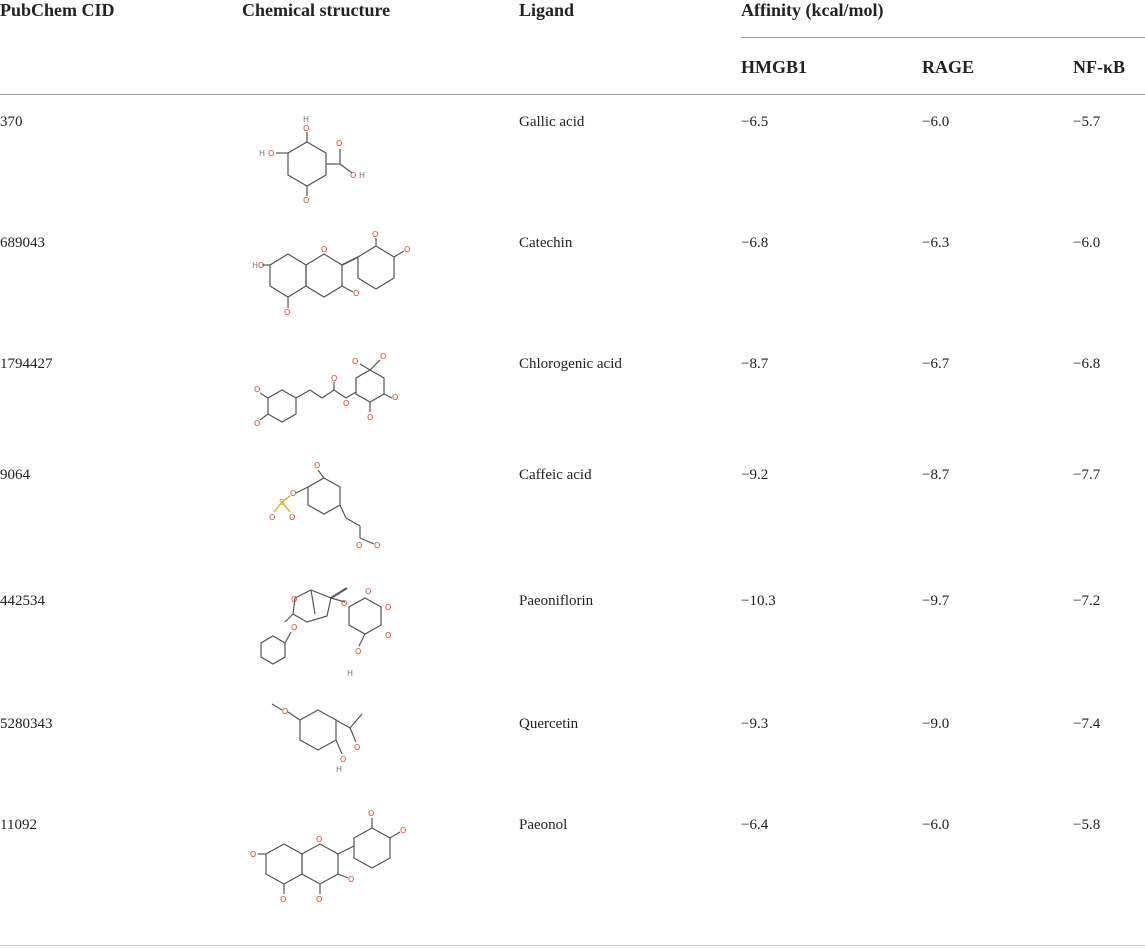  Describe the element at coordinates (1087, 724) in the screenshot. I see `nfkb-cell: −7.4` at that location.